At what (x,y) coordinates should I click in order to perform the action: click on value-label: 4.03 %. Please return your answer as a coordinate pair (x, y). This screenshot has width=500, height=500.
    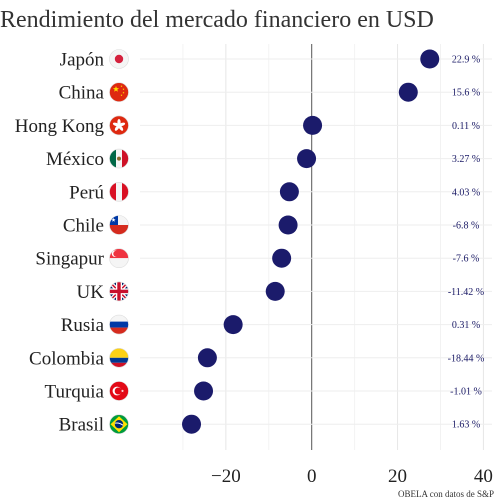
    Looking at the image, I should click on (466, 192).